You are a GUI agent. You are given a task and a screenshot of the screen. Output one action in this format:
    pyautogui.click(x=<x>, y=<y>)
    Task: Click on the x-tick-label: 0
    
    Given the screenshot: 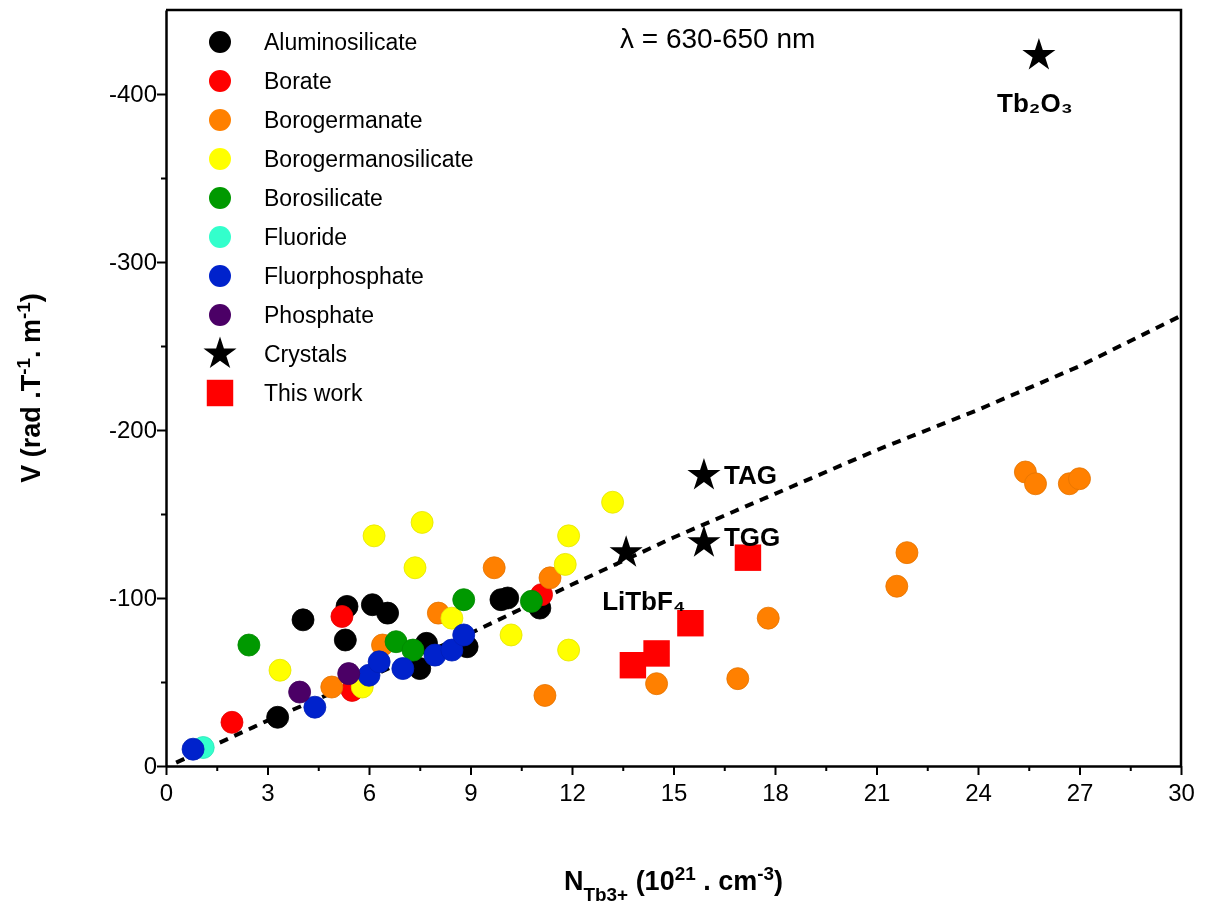 What is the action you would take?
    pyautogui.click(x=166, y=793)
    